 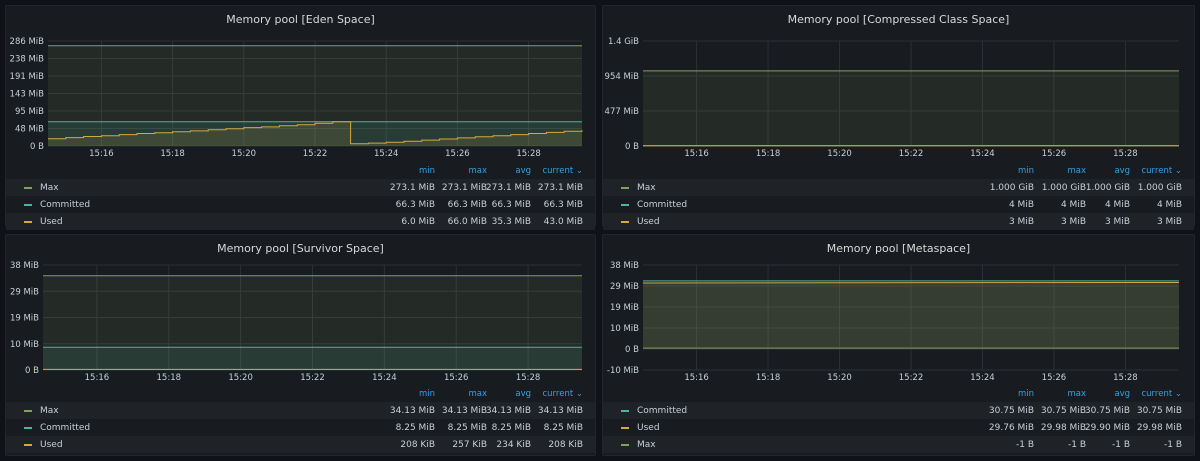 What do you see at coordinates (467, 205) in the screenshot?
I see `legend-value-max: 66.3 MiB` at bounding box center [467, 205].